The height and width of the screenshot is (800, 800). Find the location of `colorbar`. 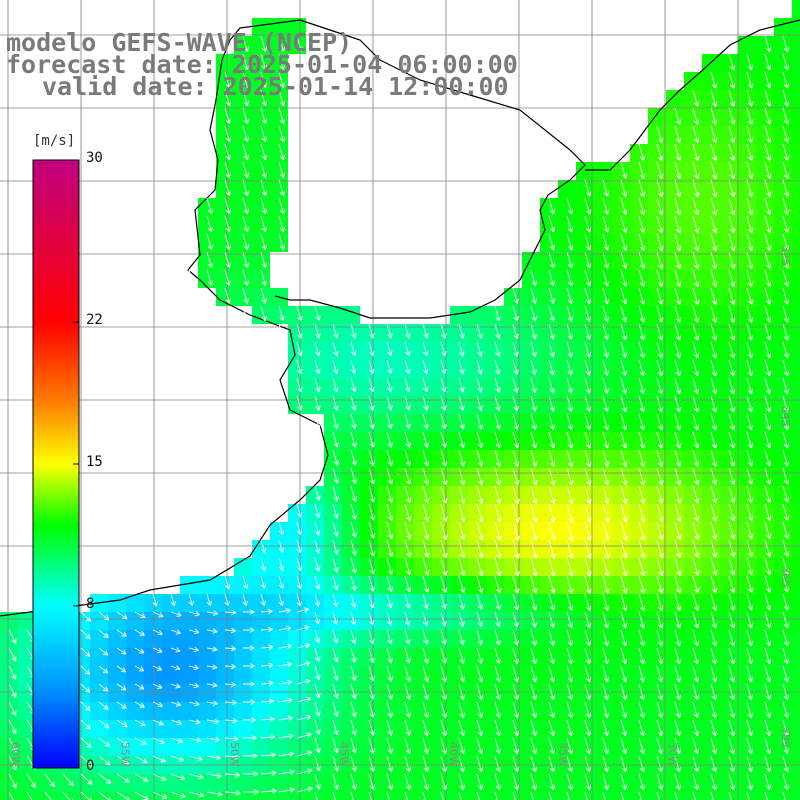

colorbar is located at coordinates (56, 464).